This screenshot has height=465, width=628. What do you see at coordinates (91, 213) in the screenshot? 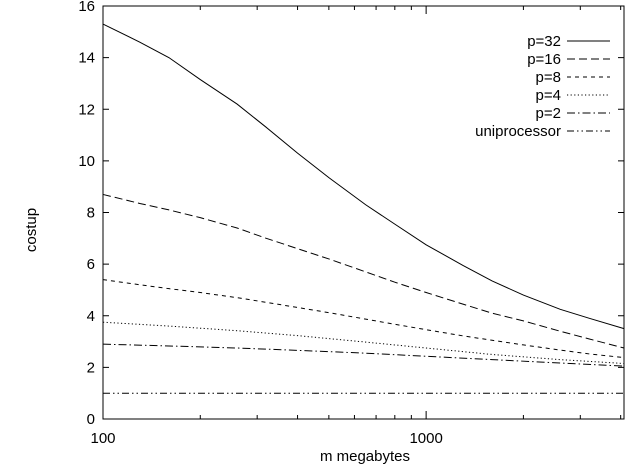
I see `y-tick-label: 8` at bounding box center [91, 213].